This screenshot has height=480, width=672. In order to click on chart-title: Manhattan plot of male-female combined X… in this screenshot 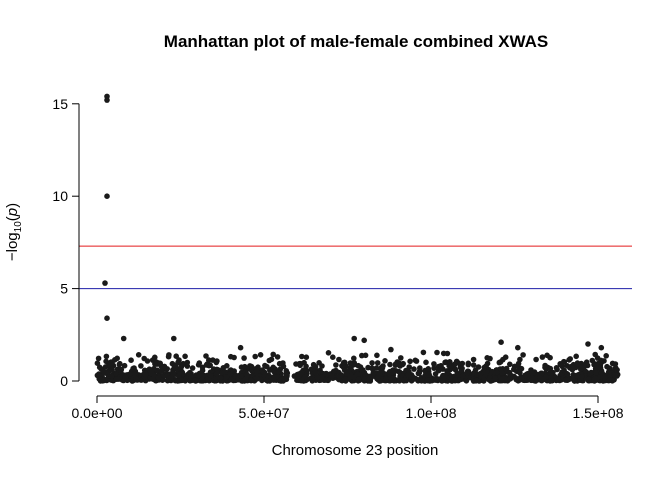, I will do `click(356, 41)`.